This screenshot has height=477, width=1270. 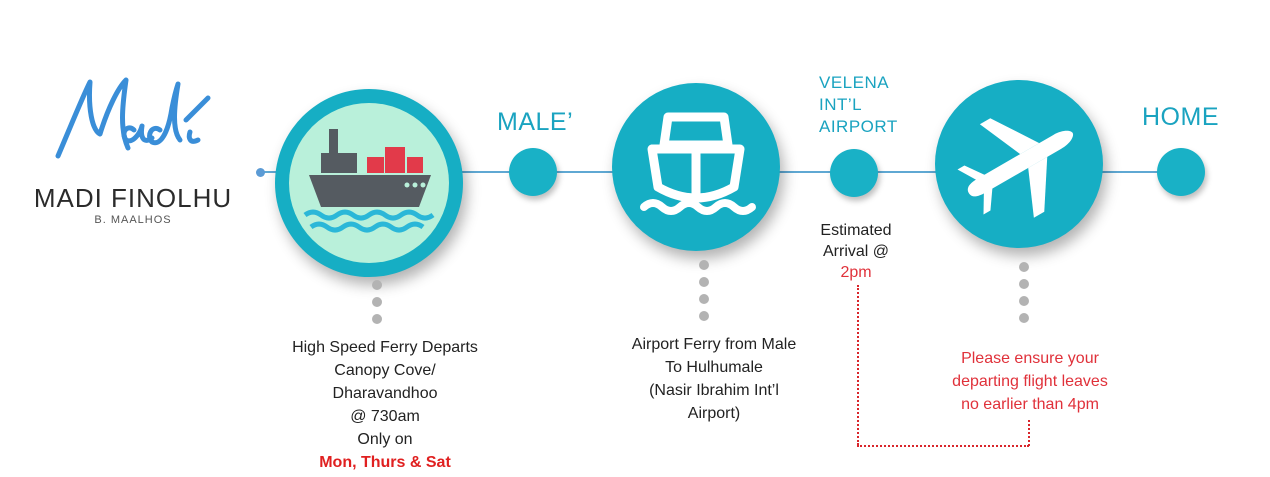 I want to click on airport-ferry-desc-line2: To Hulhumale, so click(x=714, y=367).